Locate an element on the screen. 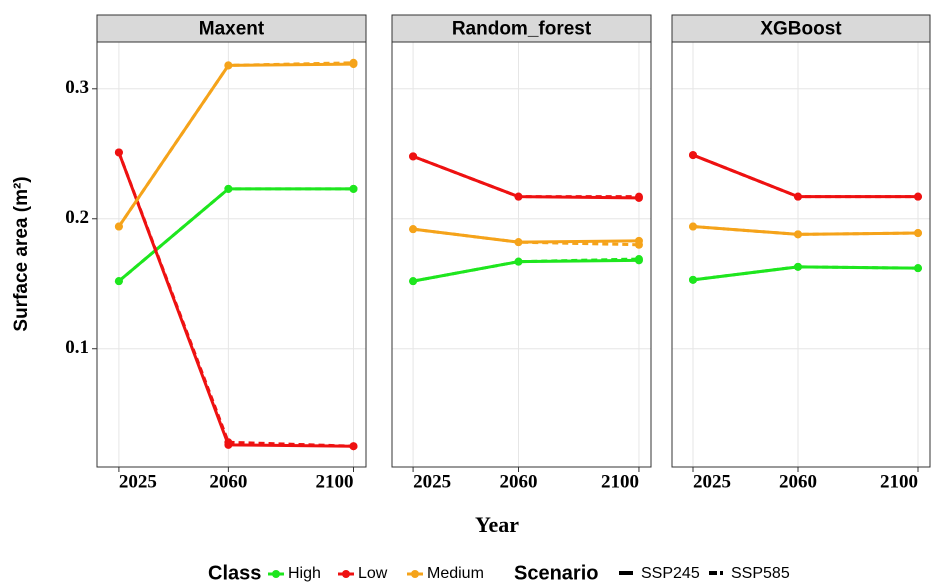 This screenshot has height=585, width=933. facet-title: Random_forest is located at coordinates (522, 29).